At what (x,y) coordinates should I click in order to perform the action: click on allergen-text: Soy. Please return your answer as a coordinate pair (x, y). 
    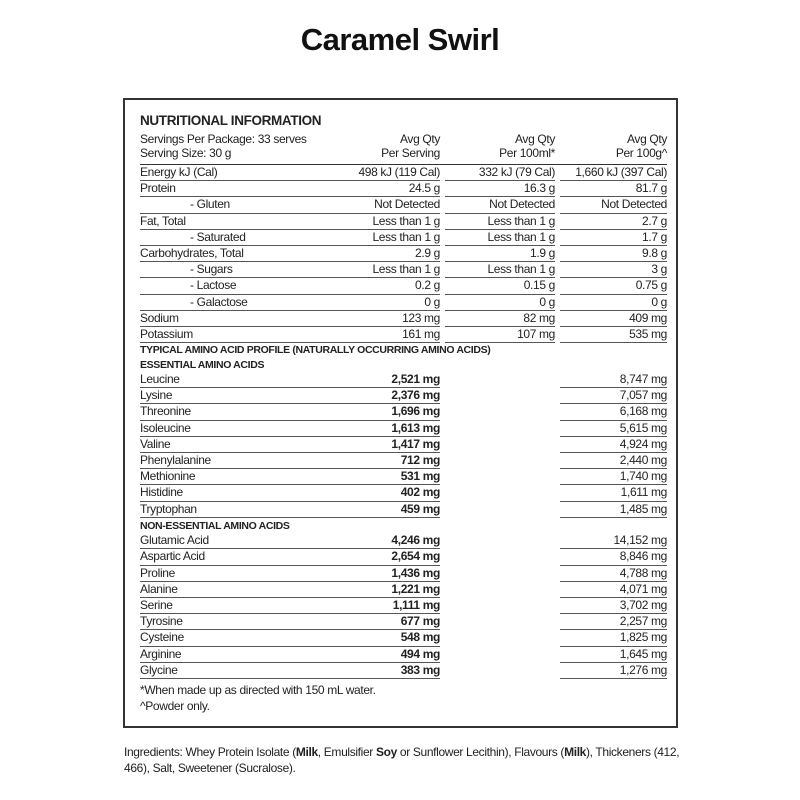
    Looking at the image, I should click on (386, 752).